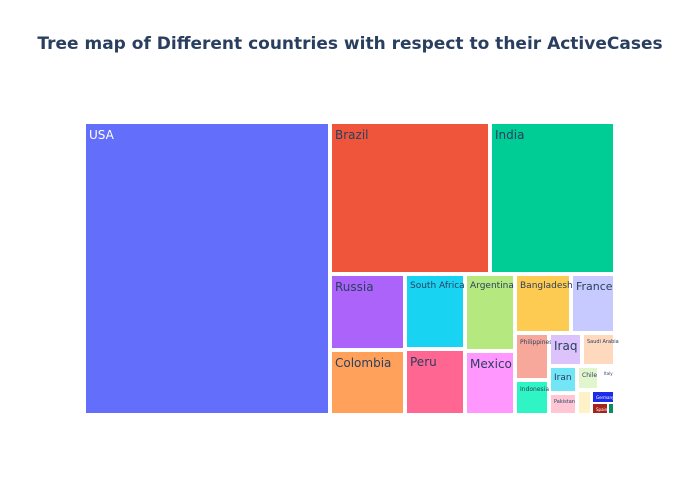 Image resolution: width=700 pixels, height=500 pixels. Describe the element at coordinates (435, 311) in the screenshot. I see `tile-south-africa` at that location.